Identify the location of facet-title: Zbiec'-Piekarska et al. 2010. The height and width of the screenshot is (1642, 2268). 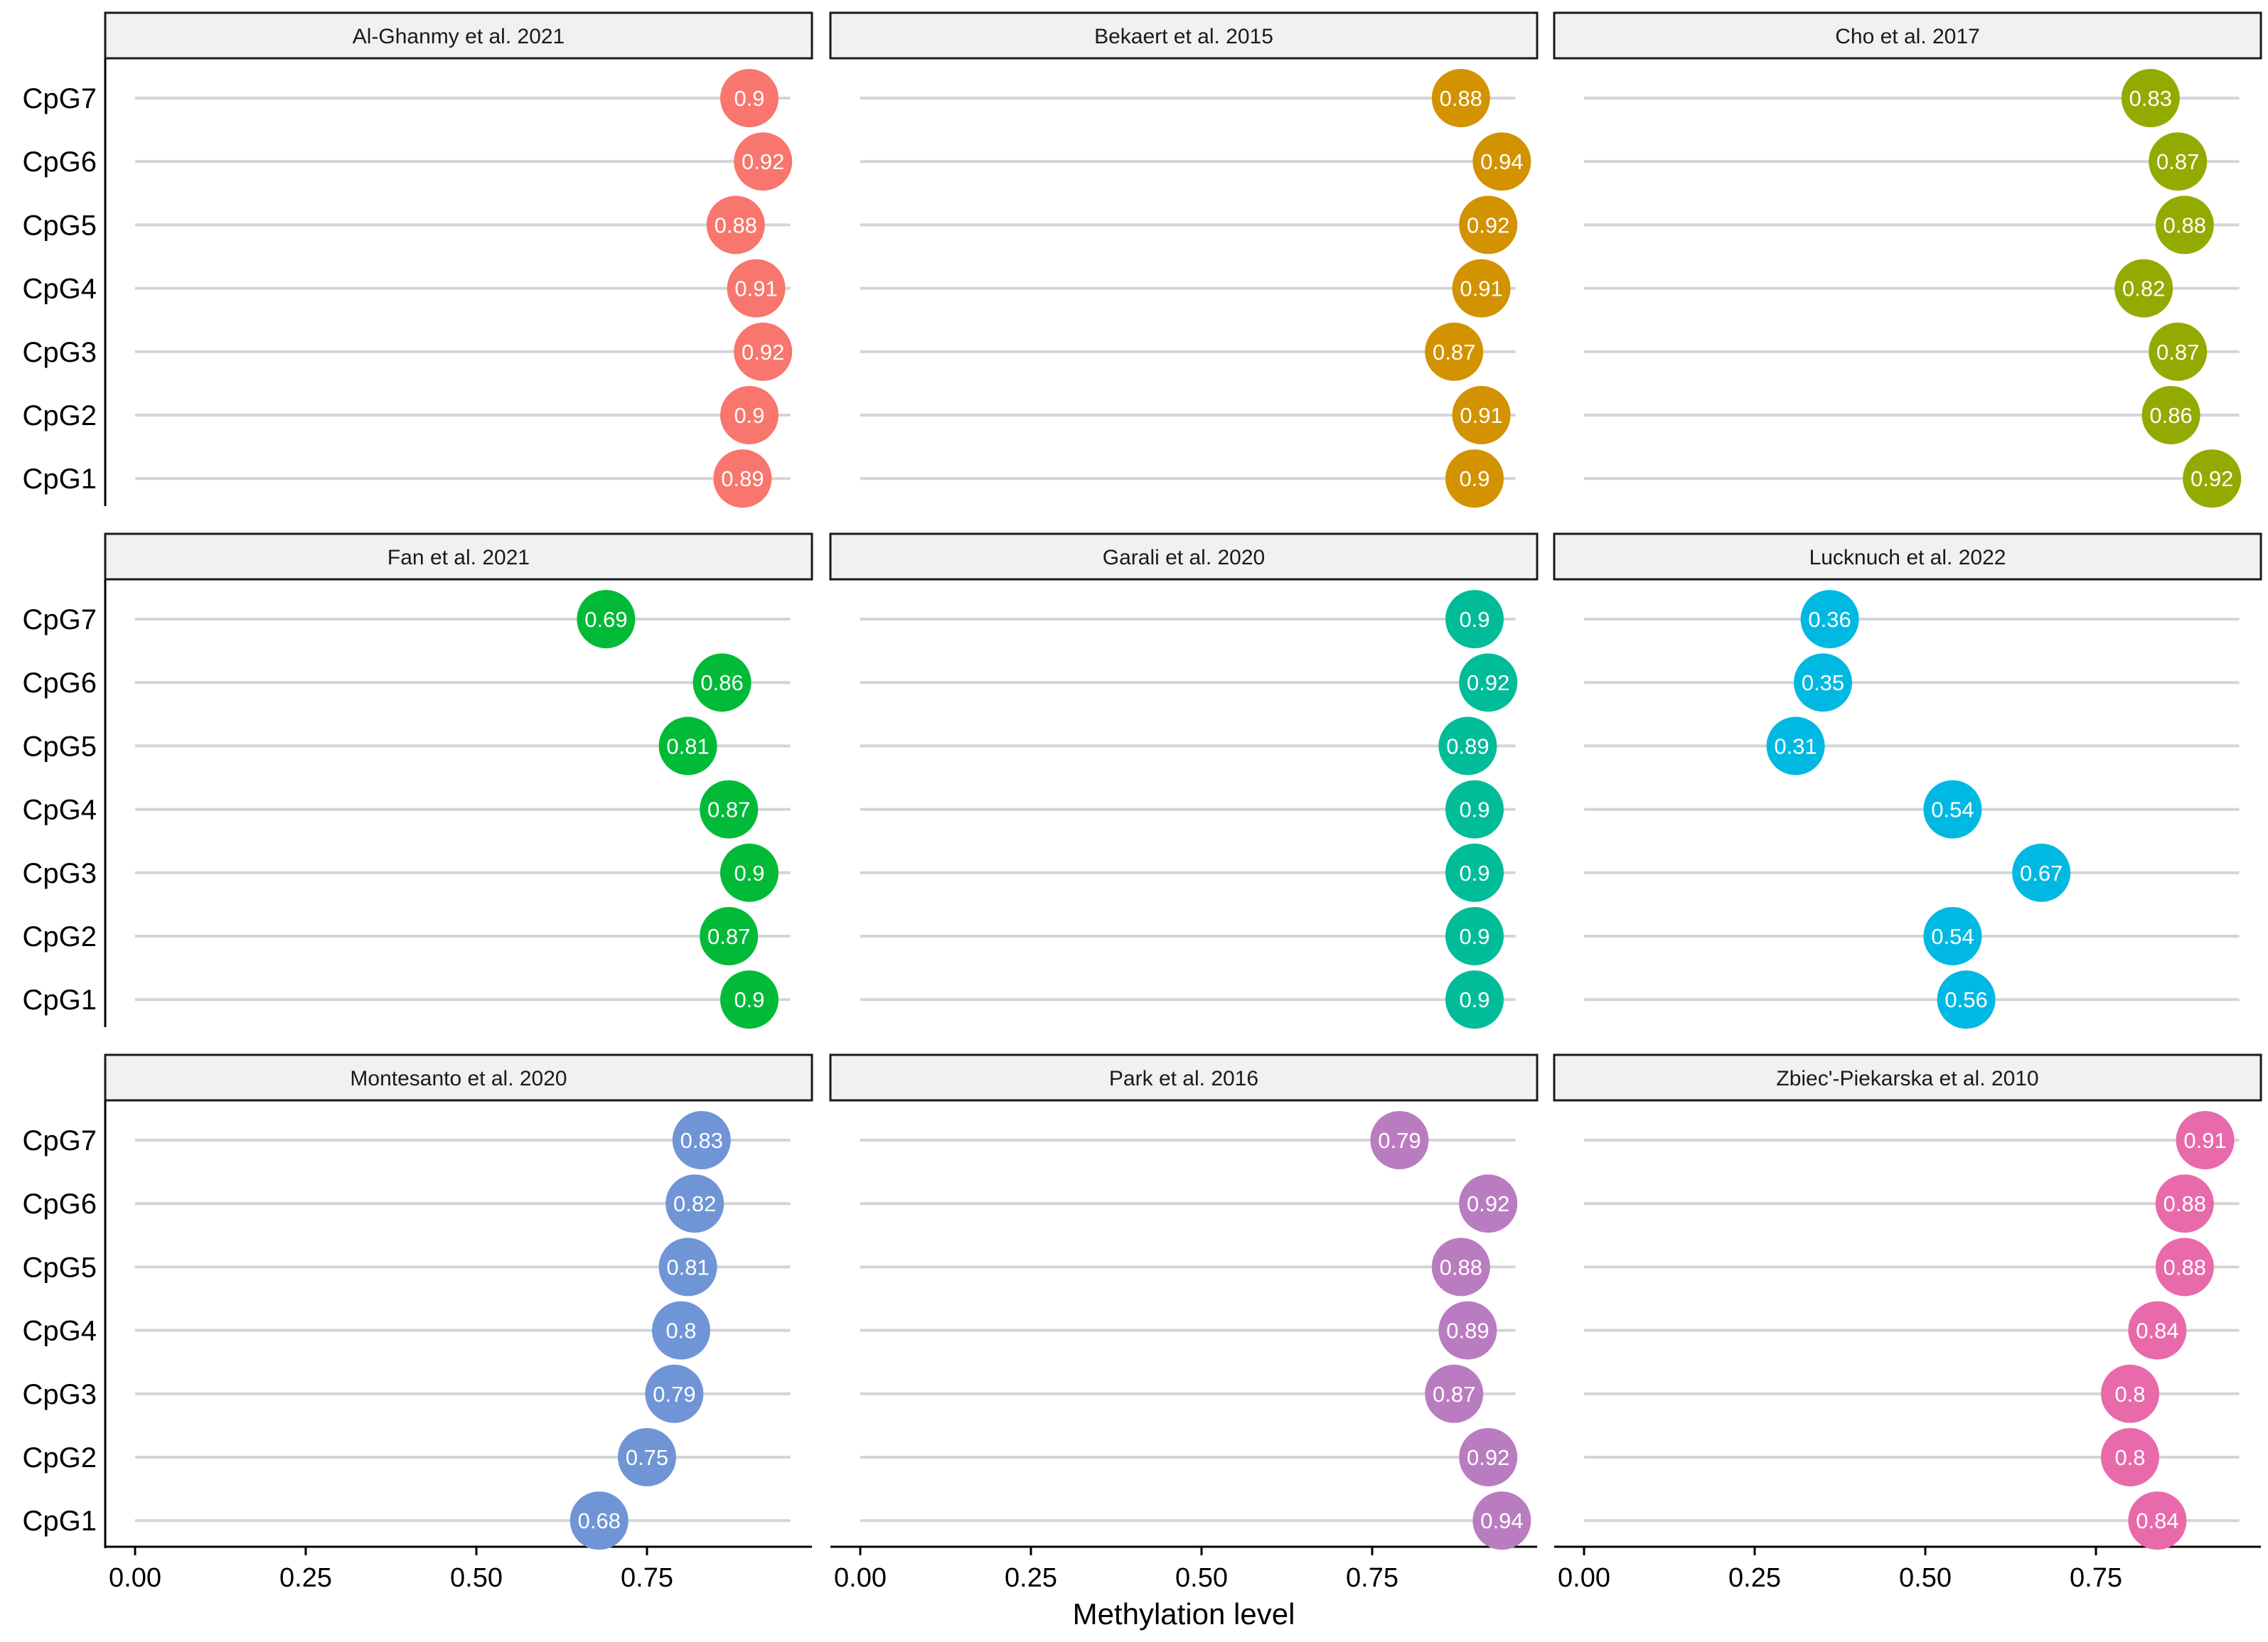
(1907, 1078).